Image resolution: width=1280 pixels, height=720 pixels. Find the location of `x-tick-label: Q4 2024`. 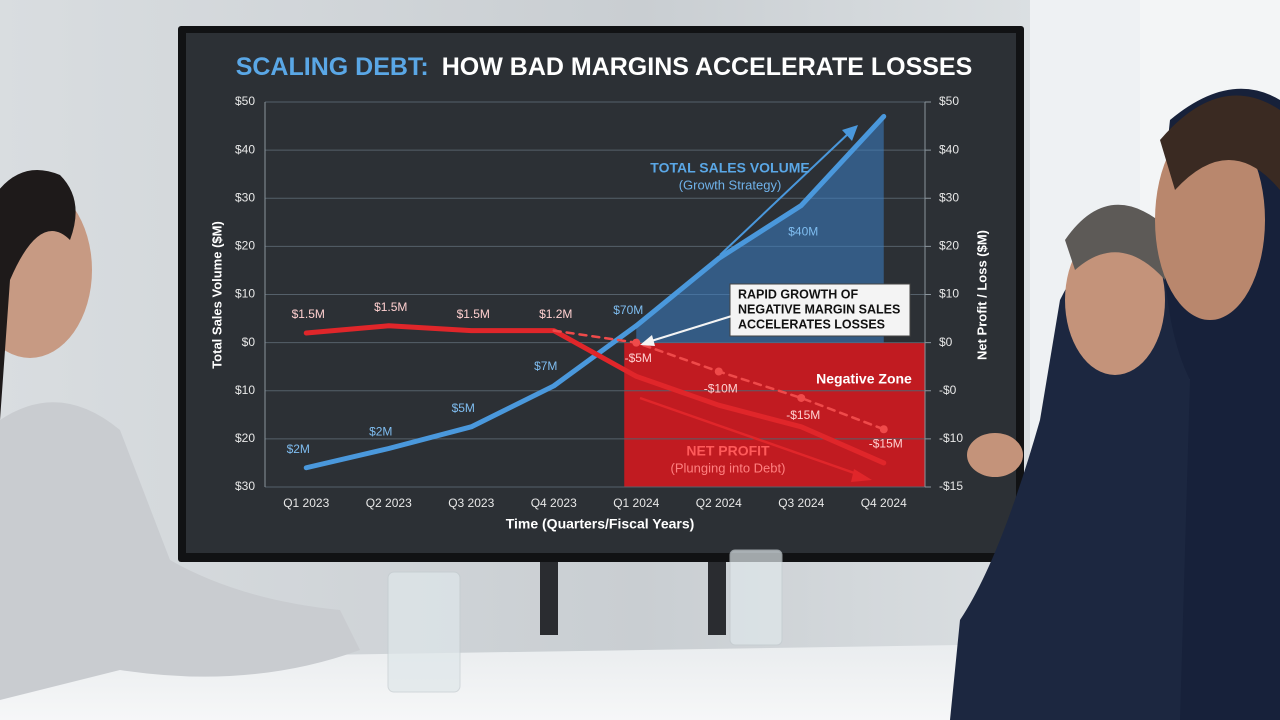

x-tick-label: Q4 2024 is located at coordinates (884, 503).